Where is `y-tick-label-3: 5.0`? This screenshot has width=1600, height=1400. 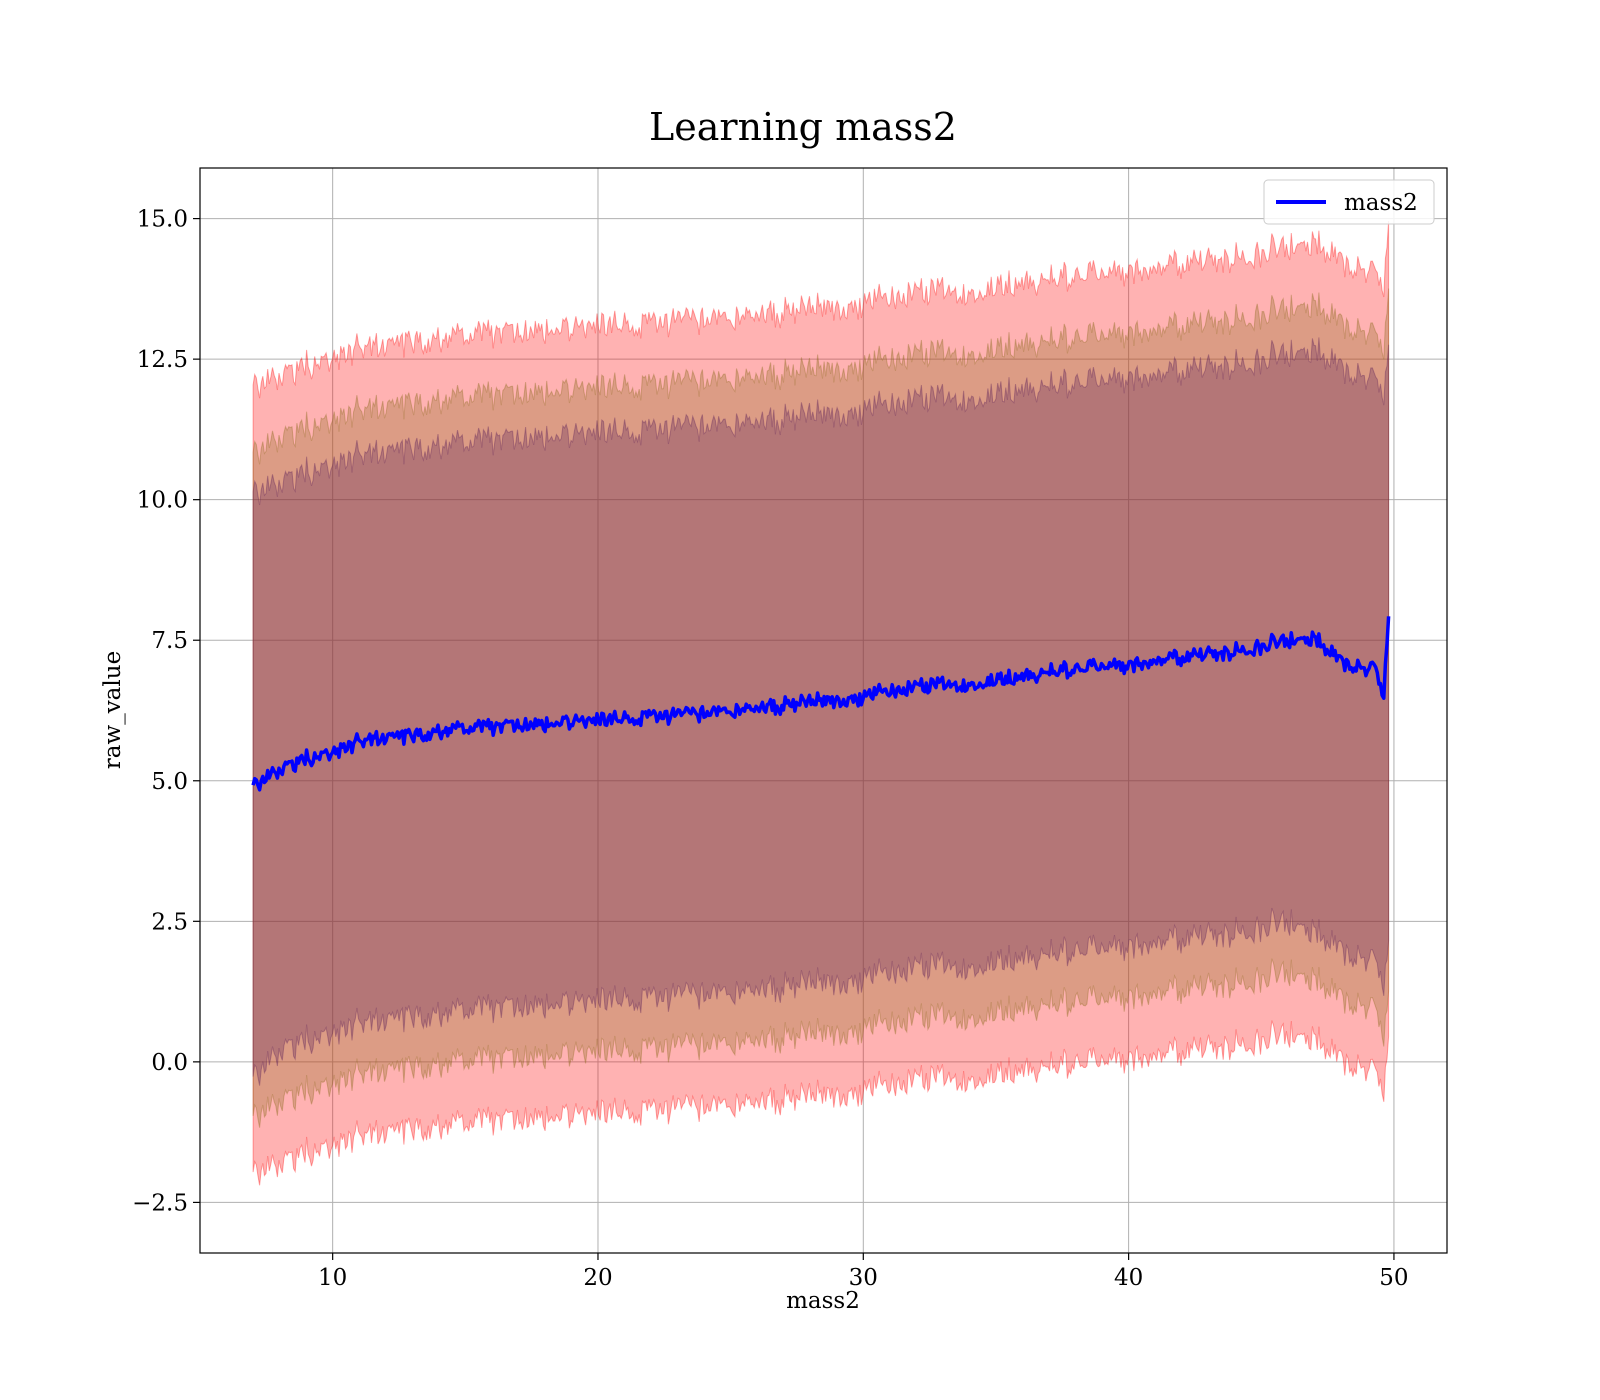
y-tick-label-3: 5.0 is located at coordinates (169, 782).